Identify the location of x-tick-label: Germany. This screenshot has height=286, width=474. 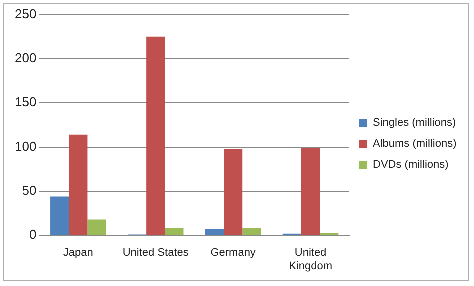
(233, 253).